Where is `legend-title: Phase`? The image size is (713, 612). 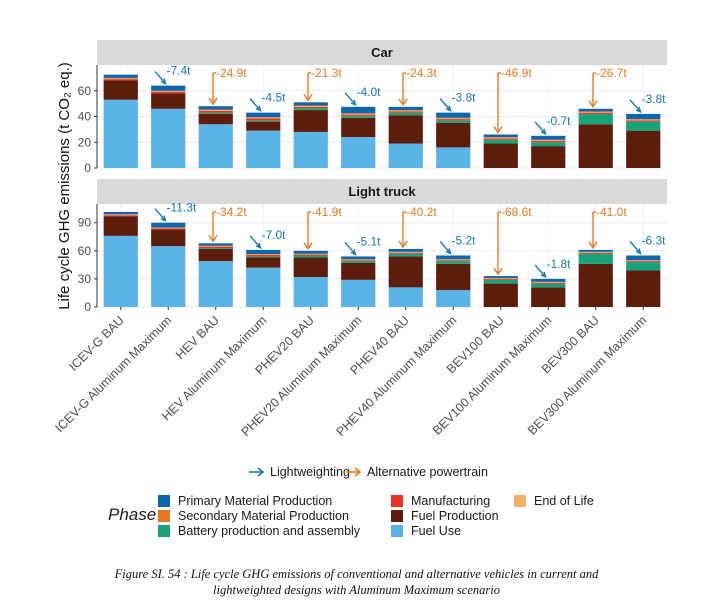 legend-title: Phase is located at coordinates (132, 514).